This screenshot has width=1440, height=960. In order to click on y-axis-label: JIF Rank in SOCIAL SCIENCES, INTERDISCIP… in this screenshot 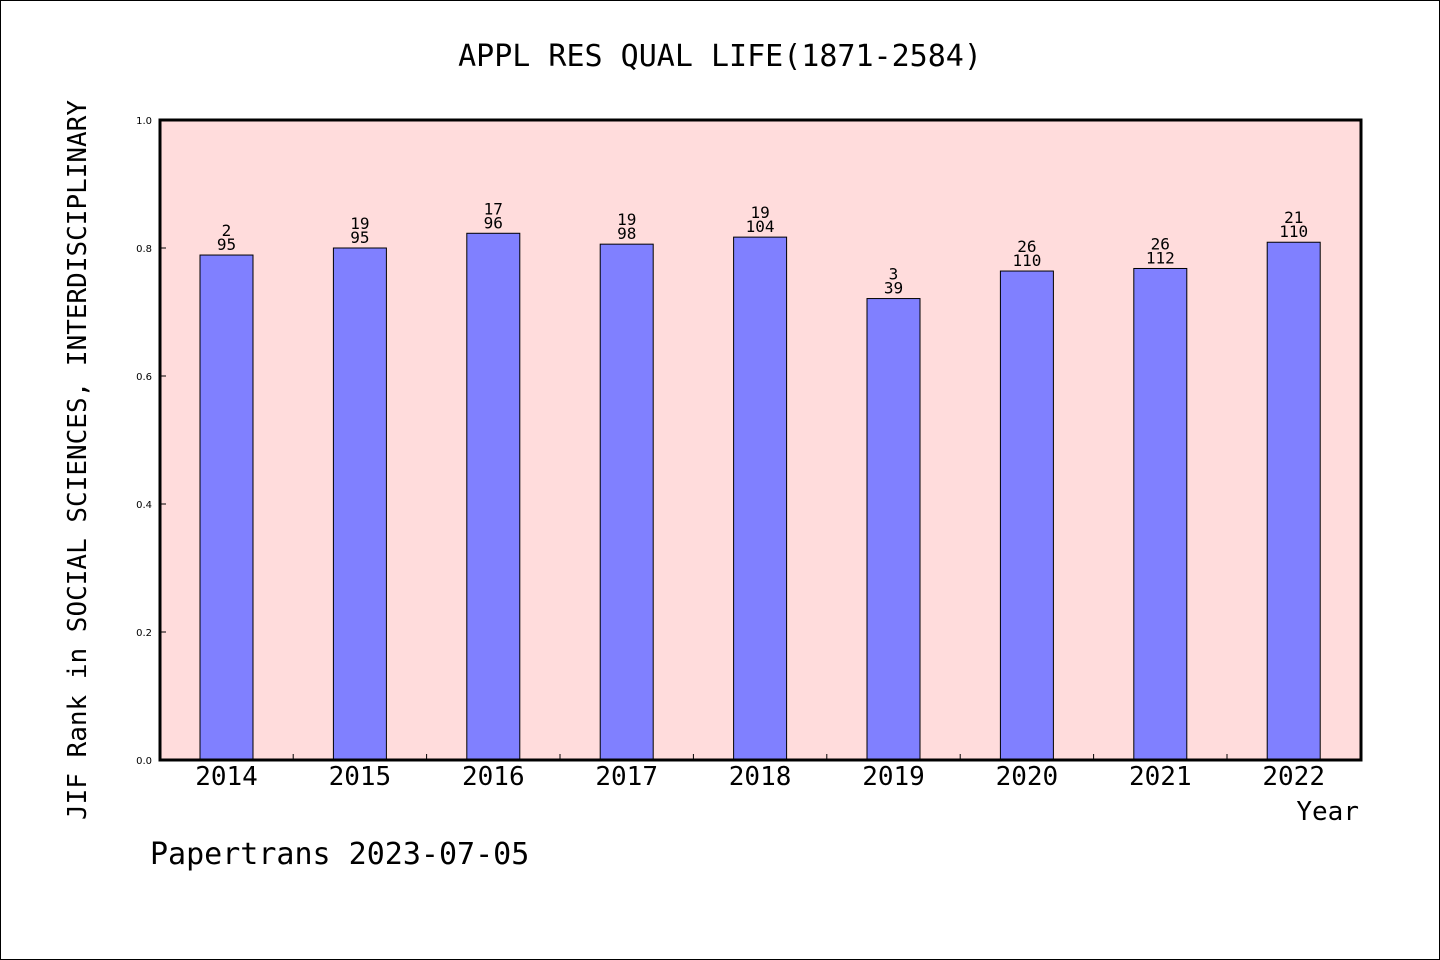, I will do `click(78, 460)`.